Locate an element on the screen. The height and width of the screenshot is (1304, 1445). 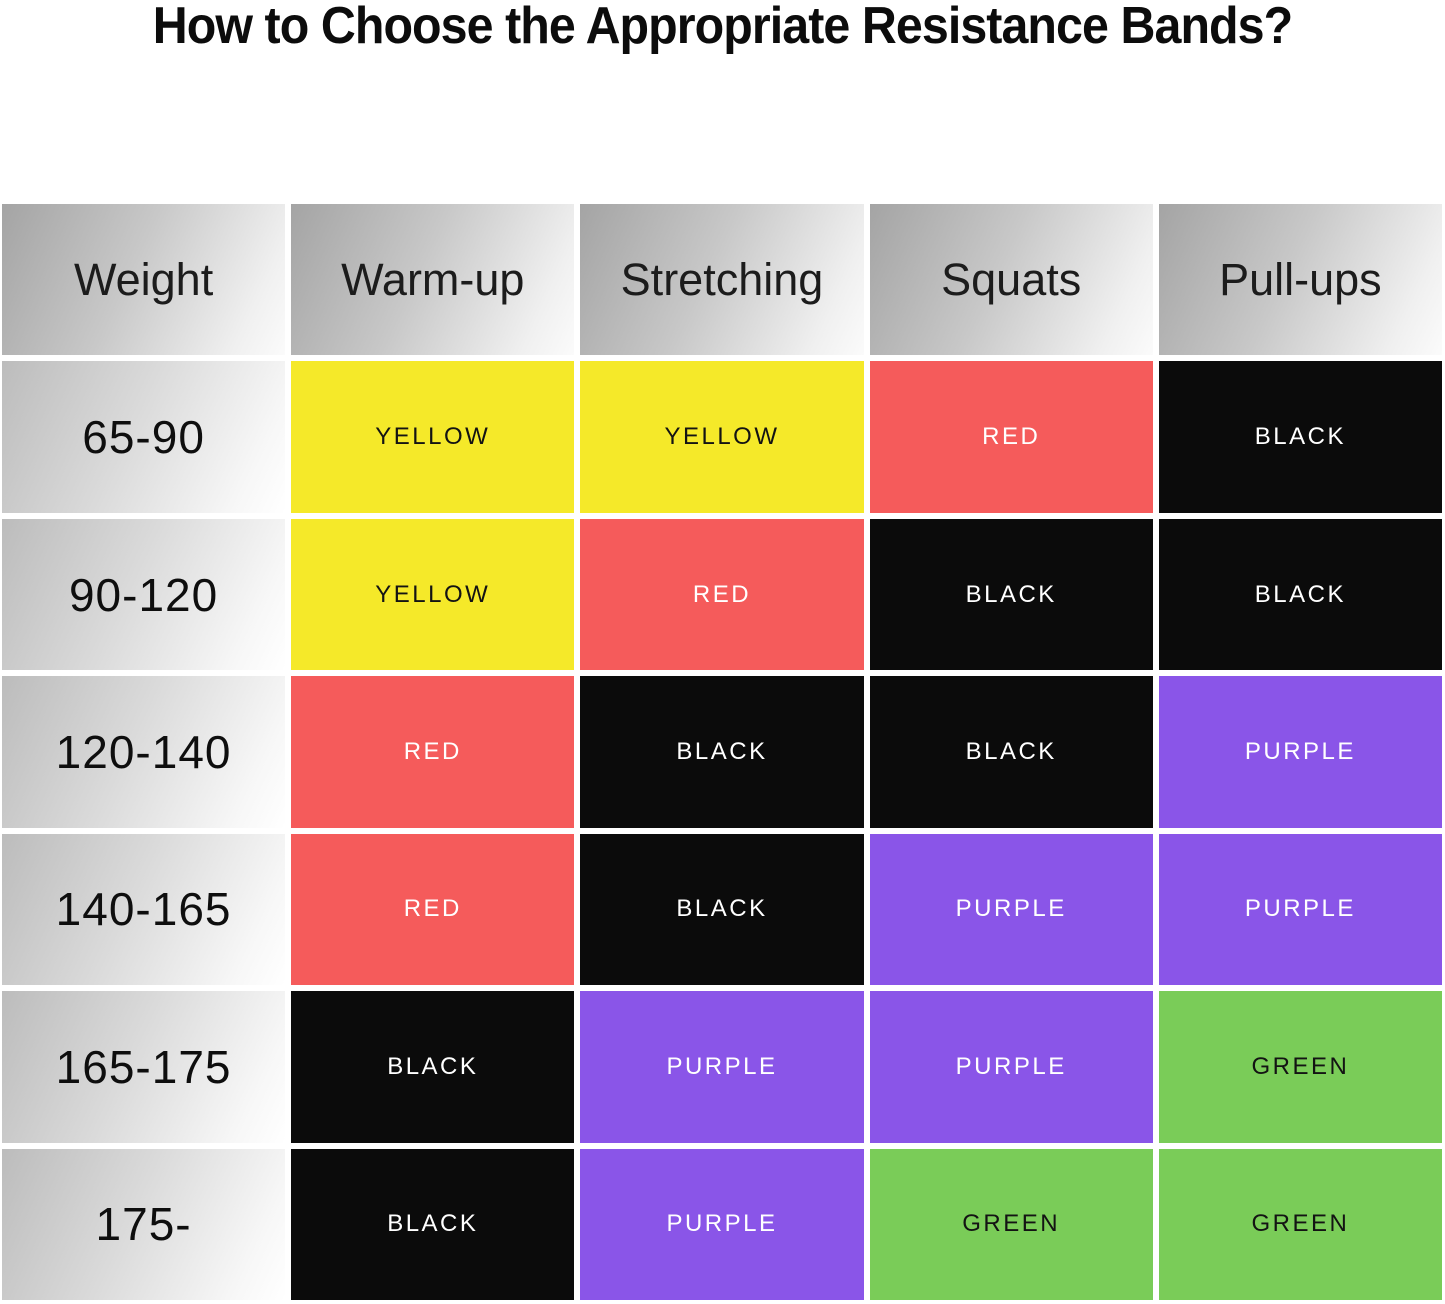
column-header-stretching: Stretching is located at coordinates (722, 280).